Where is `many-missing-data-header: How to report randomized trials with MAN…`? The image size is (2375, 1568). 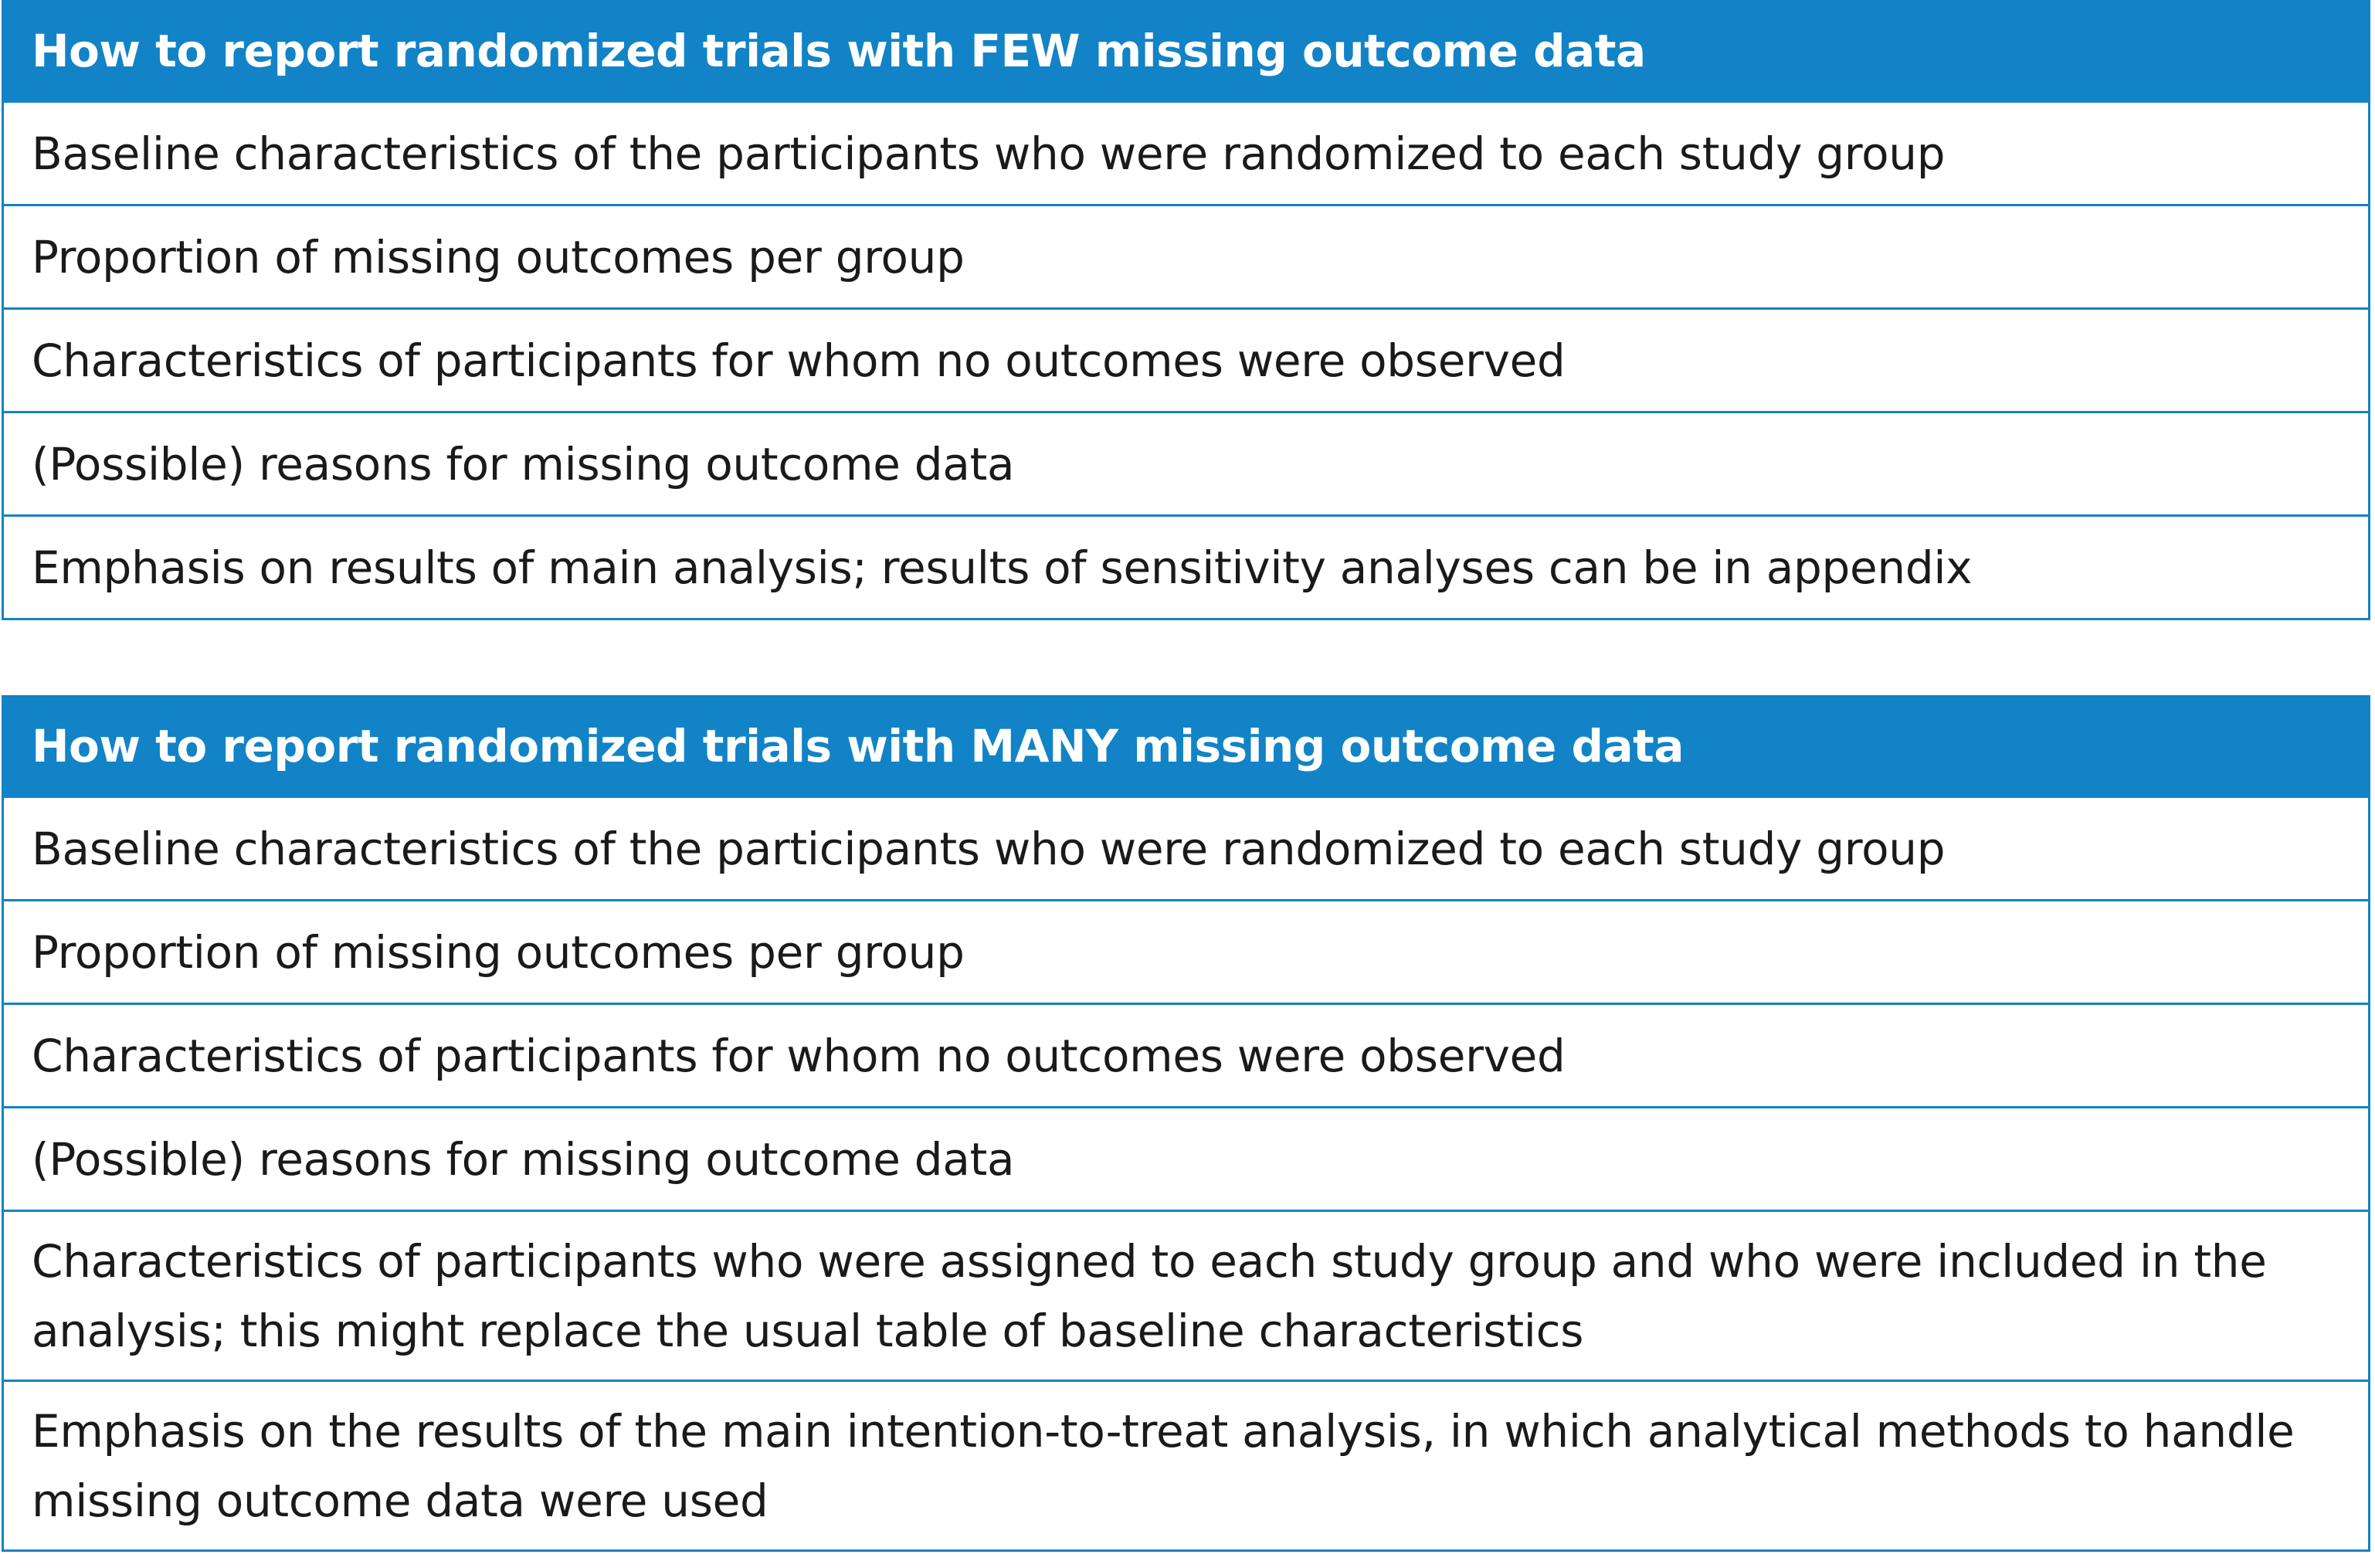 many-missing-data-header: How to report randomized trials with MAN… is located at coordinates (1186, 746).